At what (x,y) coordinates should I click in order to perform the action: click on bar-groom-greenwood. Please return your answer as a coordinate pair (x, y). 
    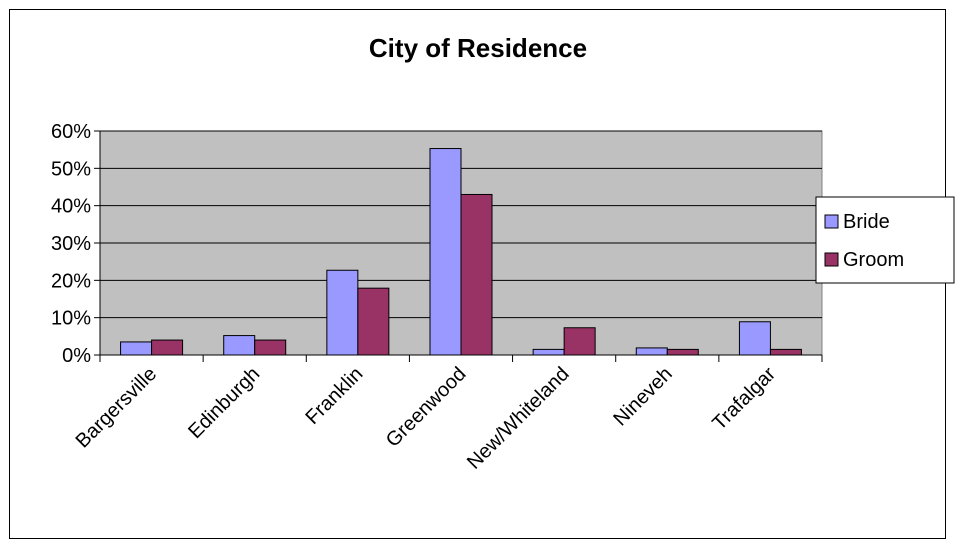
    Looking at the image, I should click on (476, 274).